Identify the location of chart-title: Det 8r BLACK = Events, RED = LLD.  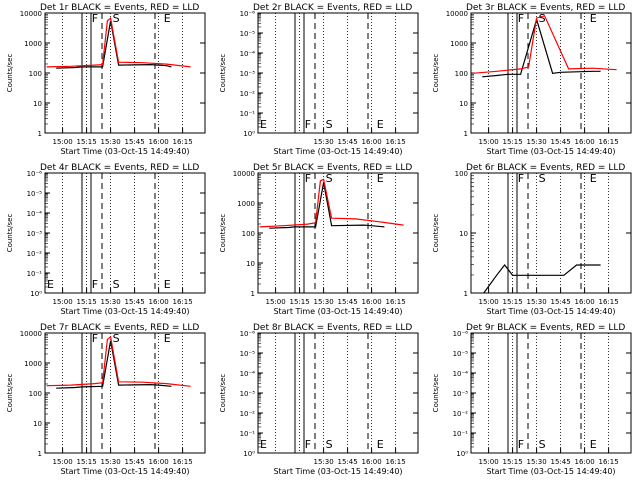
(332, 328).